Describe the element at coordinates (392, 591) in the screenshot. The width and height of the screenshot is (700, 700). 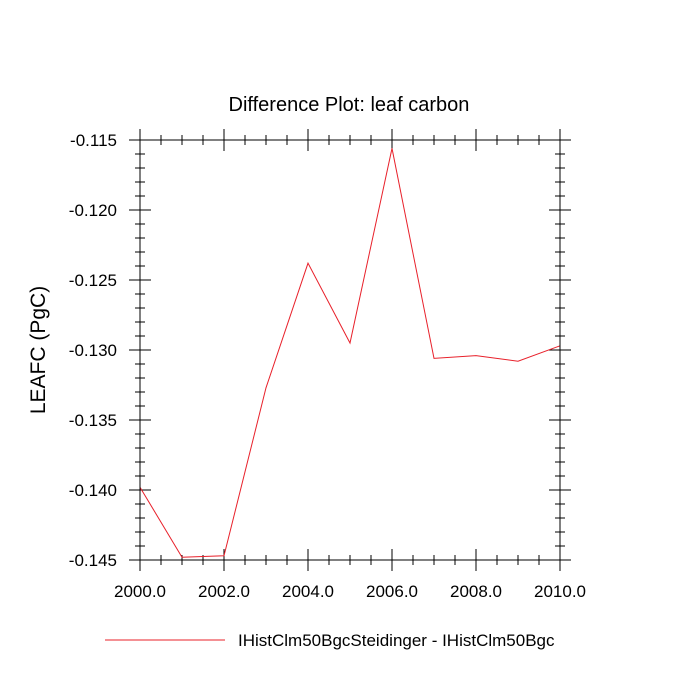
I see `x-tick-label: 2006.0` at that location.